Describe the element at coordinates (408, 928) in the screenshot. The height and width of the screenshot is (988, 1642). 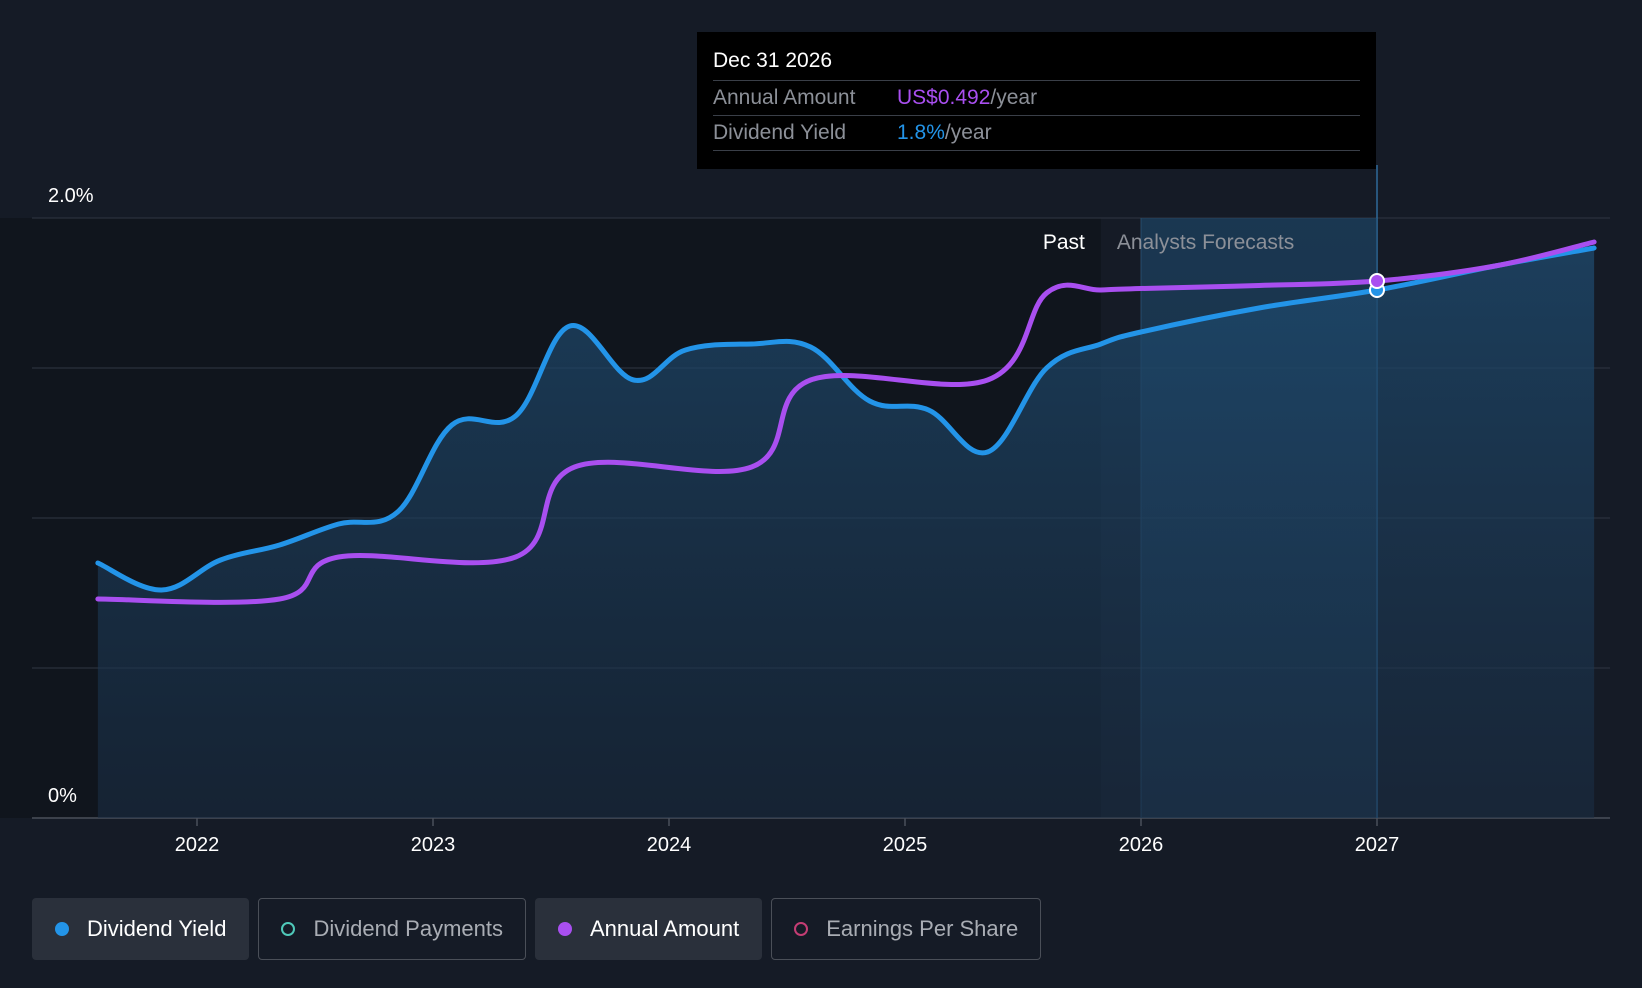
I see `legend-label: Dividend Payments` at that location.